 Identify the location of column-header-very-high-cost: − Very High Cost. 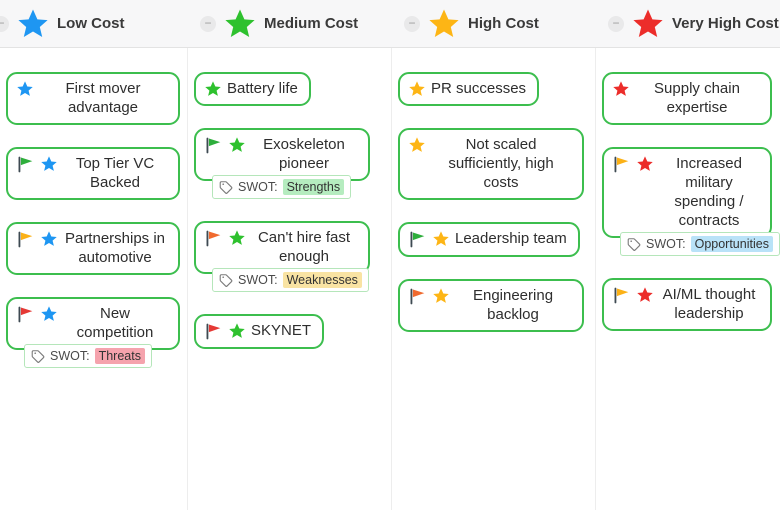
(688, 24).